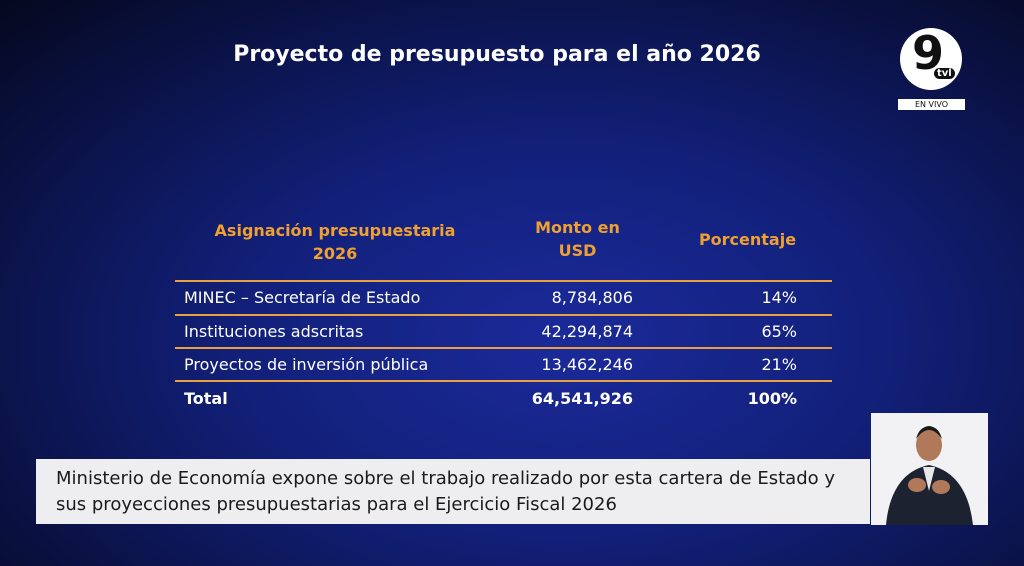 The image size is (1024, 566). Describe the element at coordinates (582, 398) in the screenshot. I see `amount: 64,541,926` at that location.